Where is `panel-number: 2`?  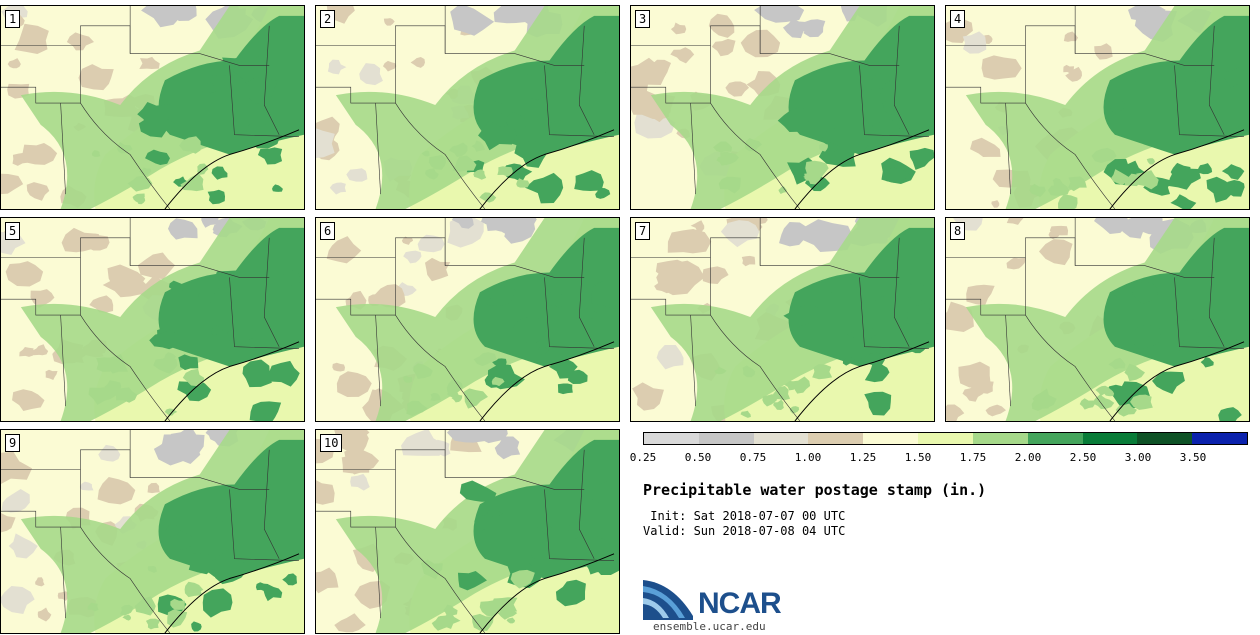
panel-number: 2 is located at coordinates (328, 19).